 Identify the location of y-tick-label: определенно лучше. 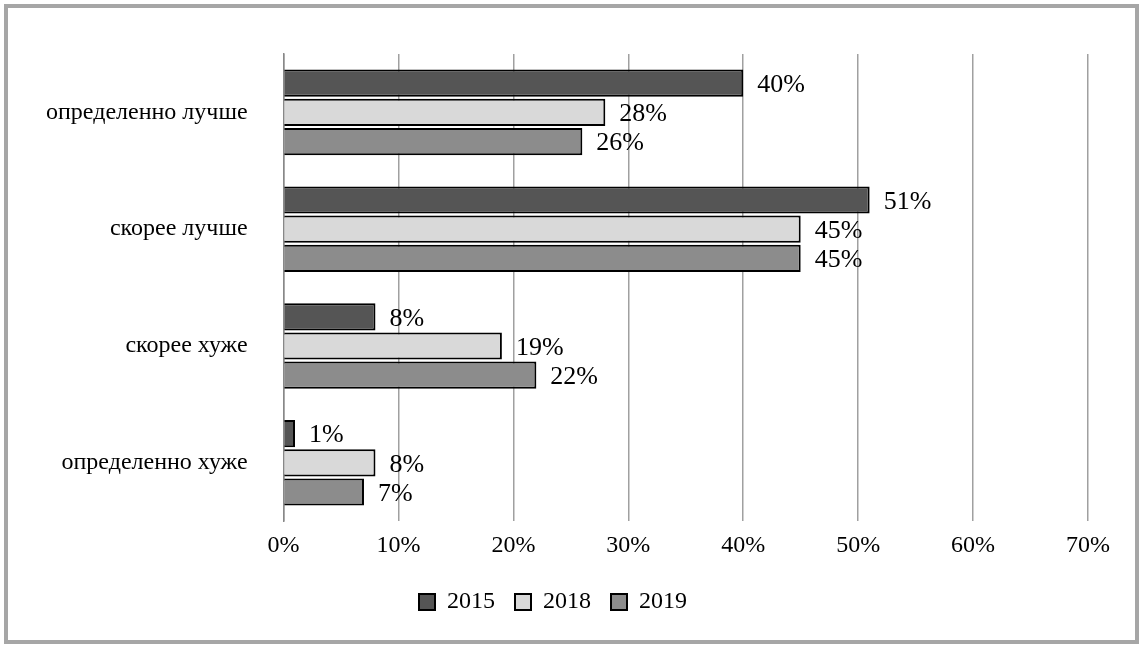
(146, 110).